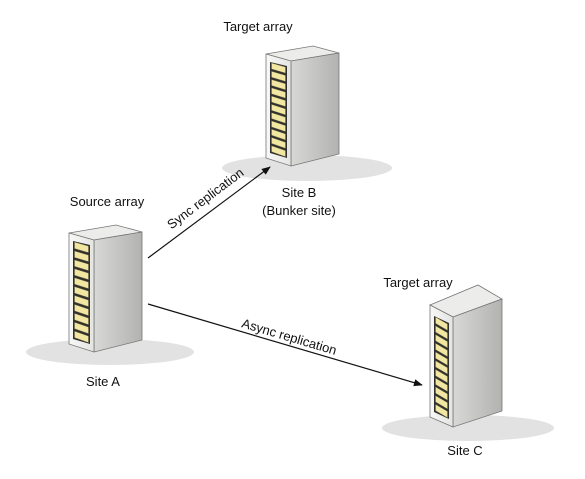 The width and height of the screenshot is (585, 479). Describe the element at coordinates (418, 282) in the screenshot. I see `site-c-role-label: Target array` at that location.